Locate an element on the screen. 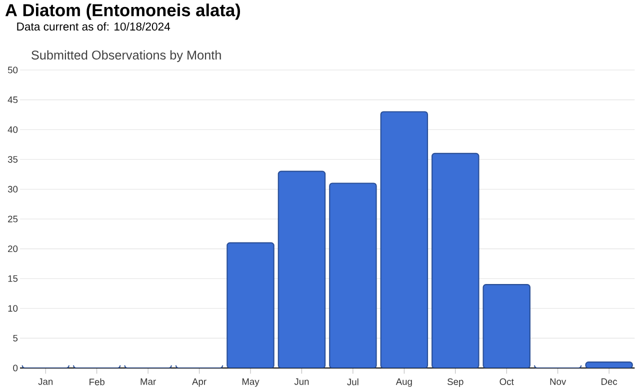 This screenshot has height=390, width=640. x-tick-label: Feb is located at coordinates (97, 382).